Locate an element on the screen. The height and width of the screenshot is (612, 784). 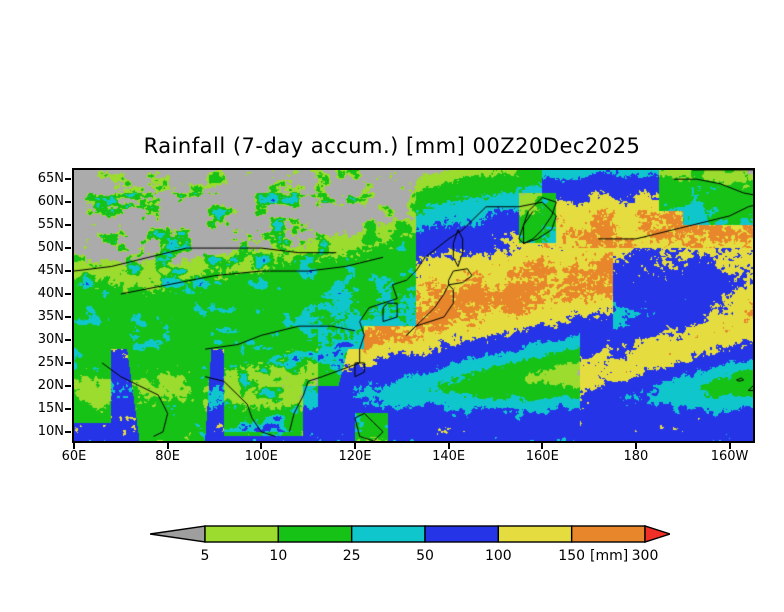
y-axis-tick-label: 10N is located at coordinates (50, 431).